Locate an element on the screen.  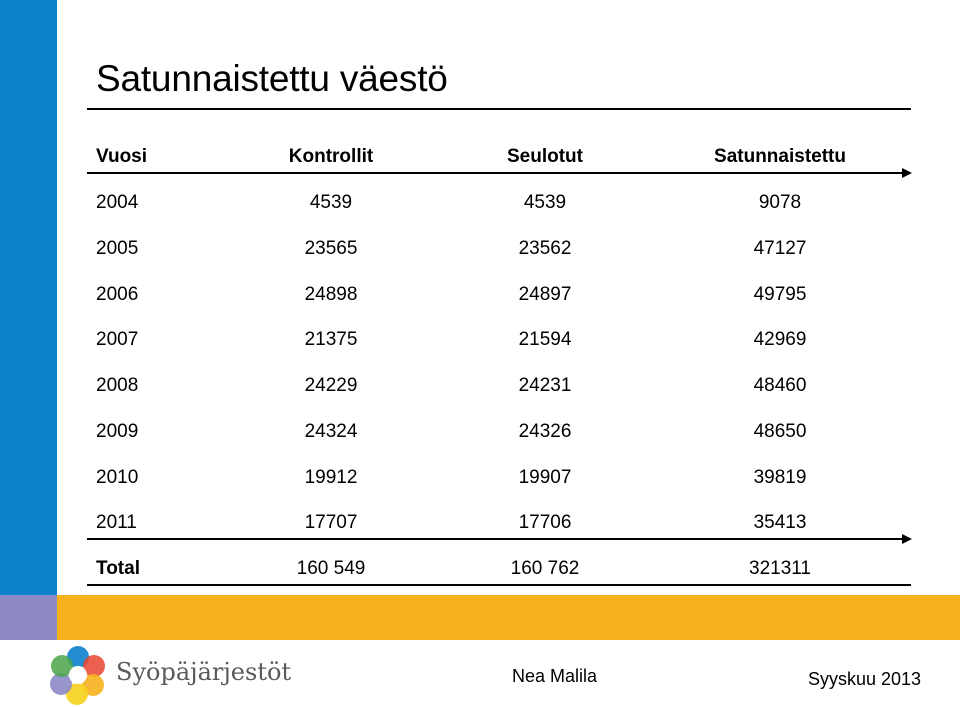
title-rule is located at coordinates (499, 109).